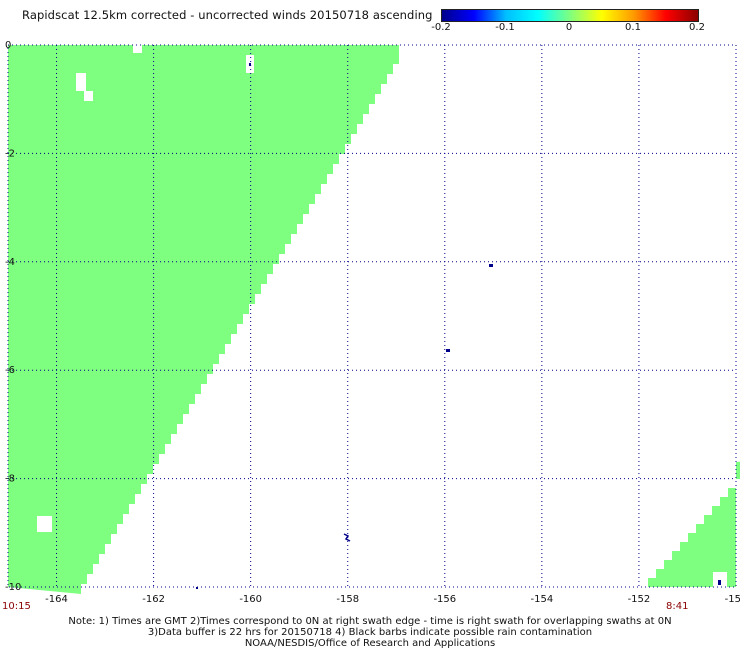 The height and width of the screenshot is (650, 740). I want to click on colorbar-label-max: 0.2, so click(697, 27).